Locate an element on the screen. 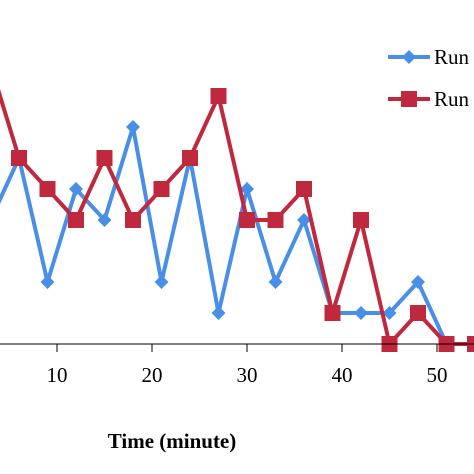 Image resolution: width=474 pixels, height=474 pixels. x-tick-label: 20 is located at coordinates (152, 375).